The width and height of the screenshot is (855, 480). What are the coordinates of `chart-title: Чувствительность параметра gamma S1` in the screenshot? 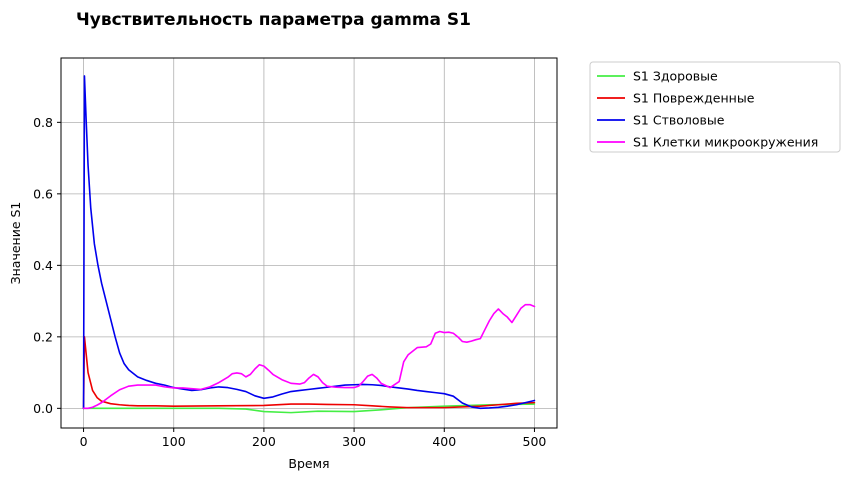 It's located at (273, 20).